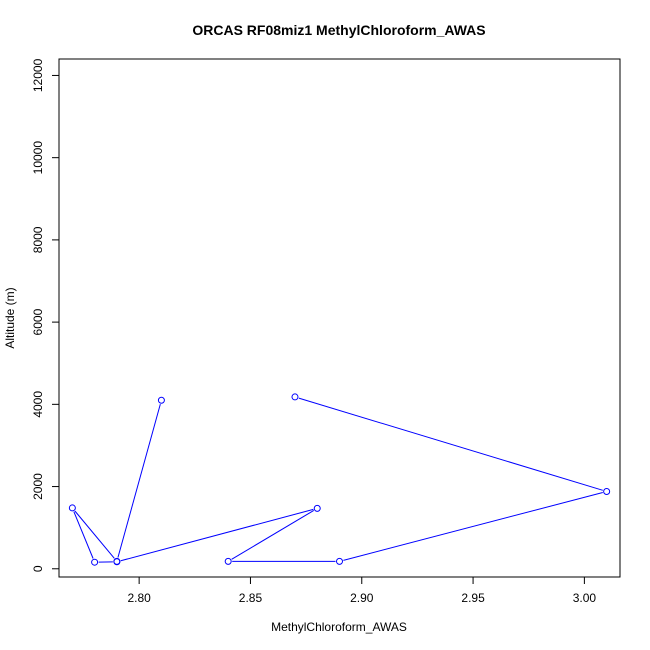  I want to click on y-tick-label: 12000, so click(38, 75).